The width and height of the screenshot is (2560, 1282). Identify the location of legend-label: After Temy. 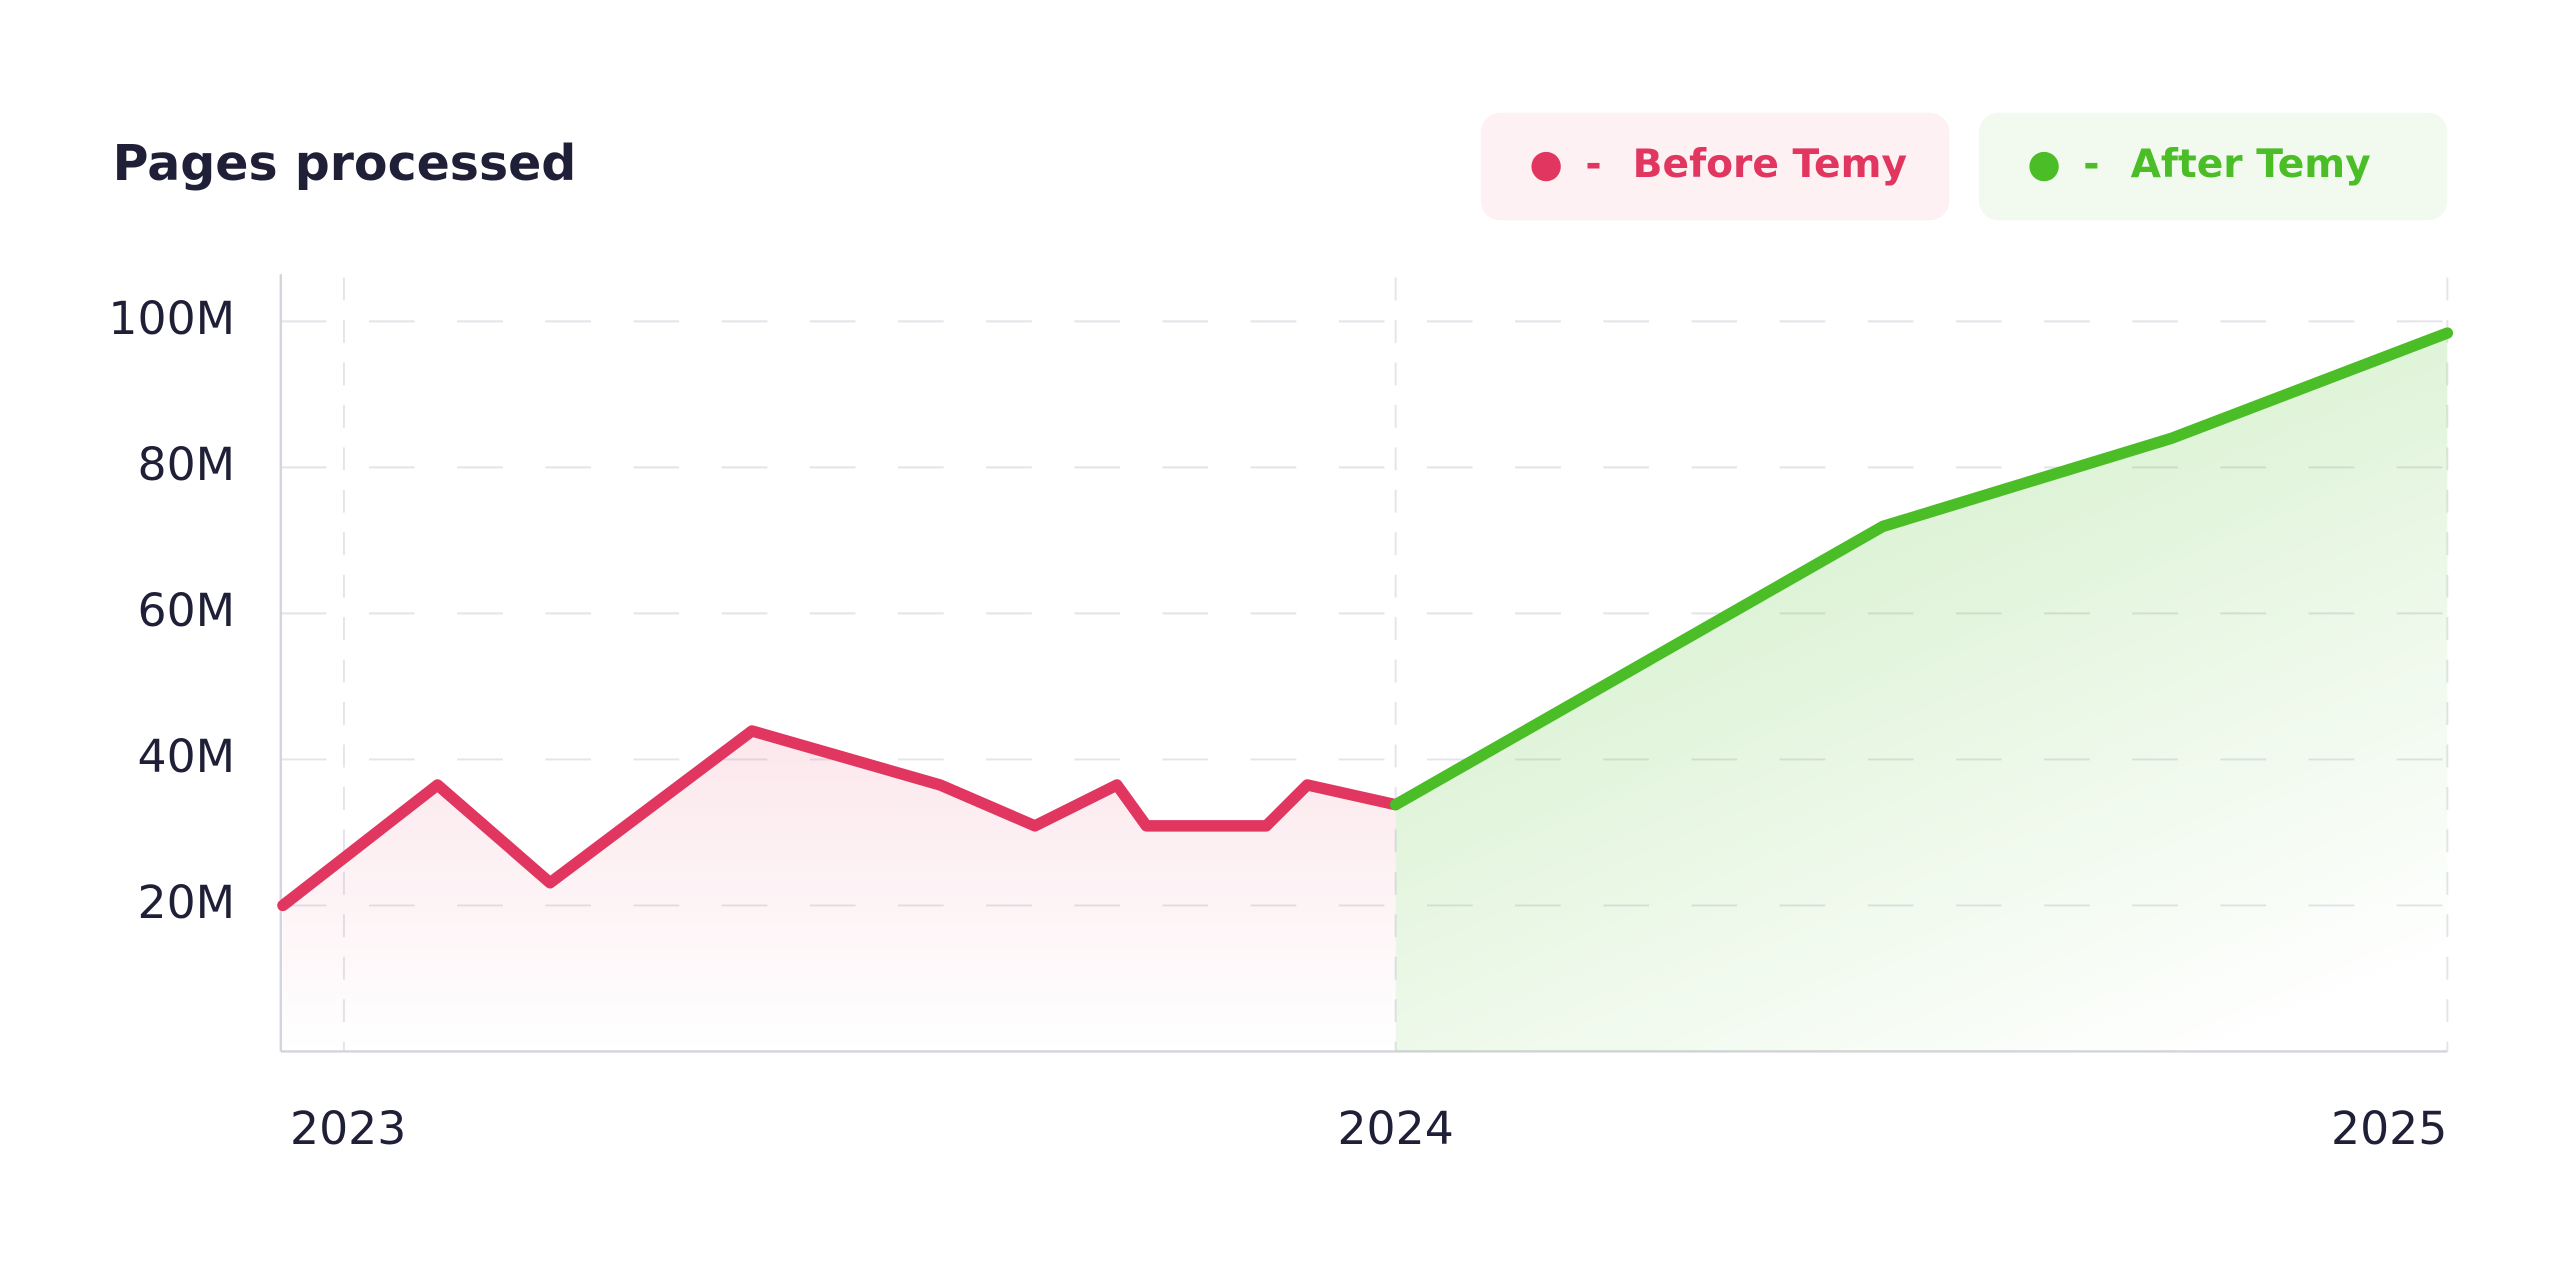
(2251, 164).